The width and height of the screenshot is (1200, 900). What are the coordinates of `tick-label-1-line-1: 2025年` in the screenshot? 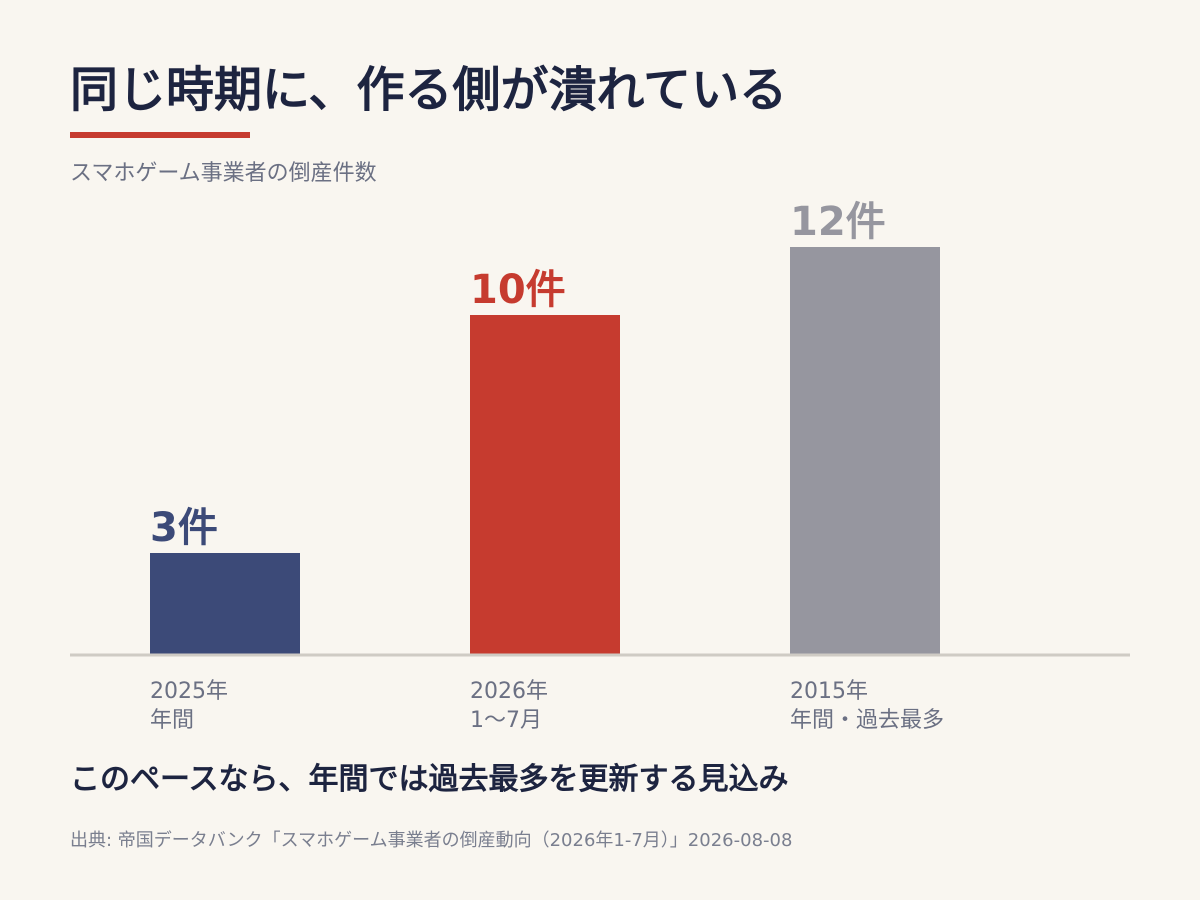 It's located at (189, 691).